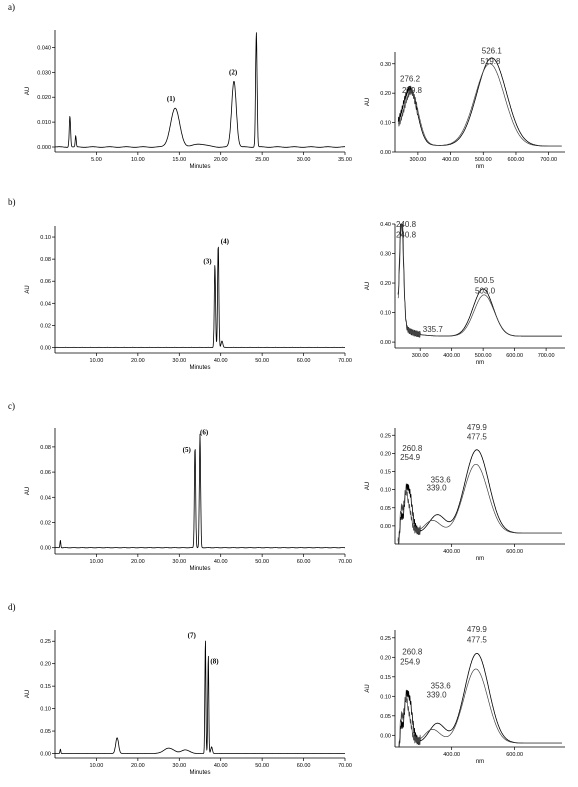 Image resolution: width=578 pixels, height=787 pixels. What do you see at coordinates (548, 160) in the screenshot?
I see `panel-a-spectrum-x-tick-label: 700.00` at bounding box center [548, 160].